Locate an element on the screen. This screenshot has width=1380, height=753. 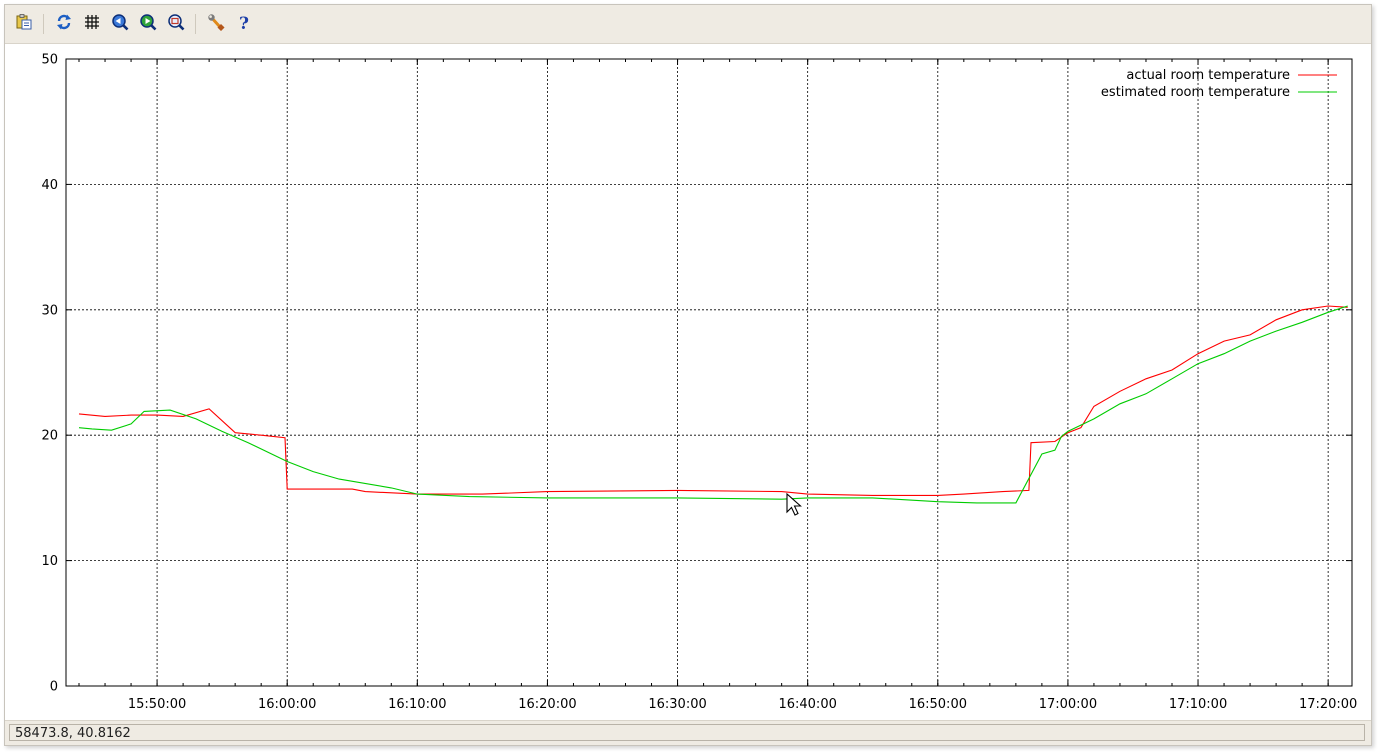
zoom-next-button is located at coordinates (148, 24).